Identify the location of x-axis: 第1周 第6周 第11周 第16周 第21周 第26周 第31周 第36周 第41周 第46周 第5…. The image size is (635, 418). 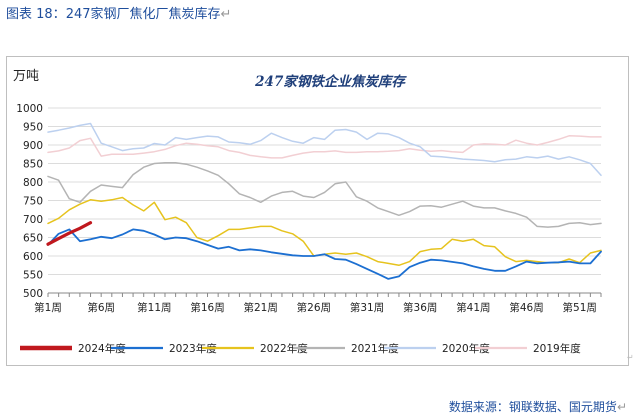
(318, 303).